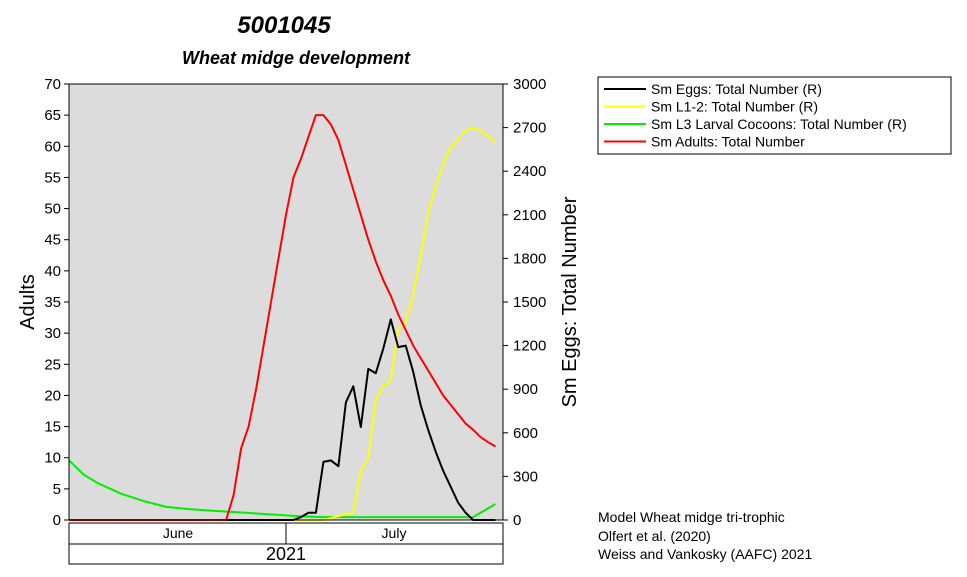 This screenshot has width=967, height=577. I want to click on right-tick-label: 3000, so click(529, 84).